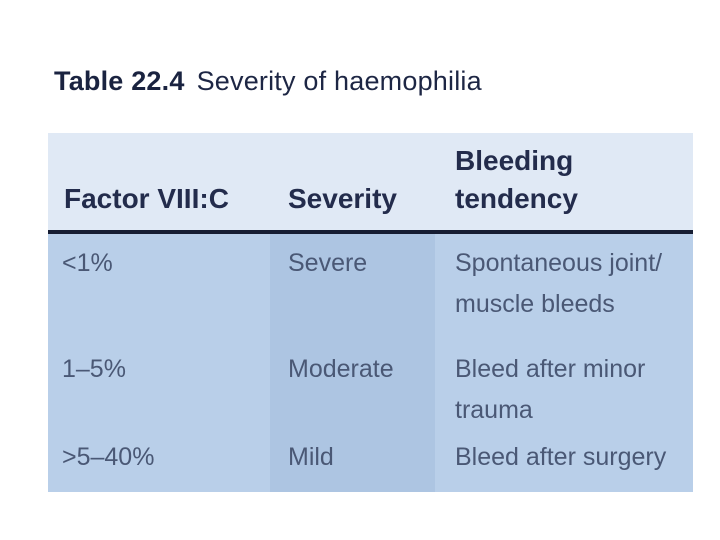 The image size is (720, 540). What do you see at coordinates (564, 460) in the screenshot?
I see `table-cell-tendency: Bleed after surgery` at bounding box center [564, 460].